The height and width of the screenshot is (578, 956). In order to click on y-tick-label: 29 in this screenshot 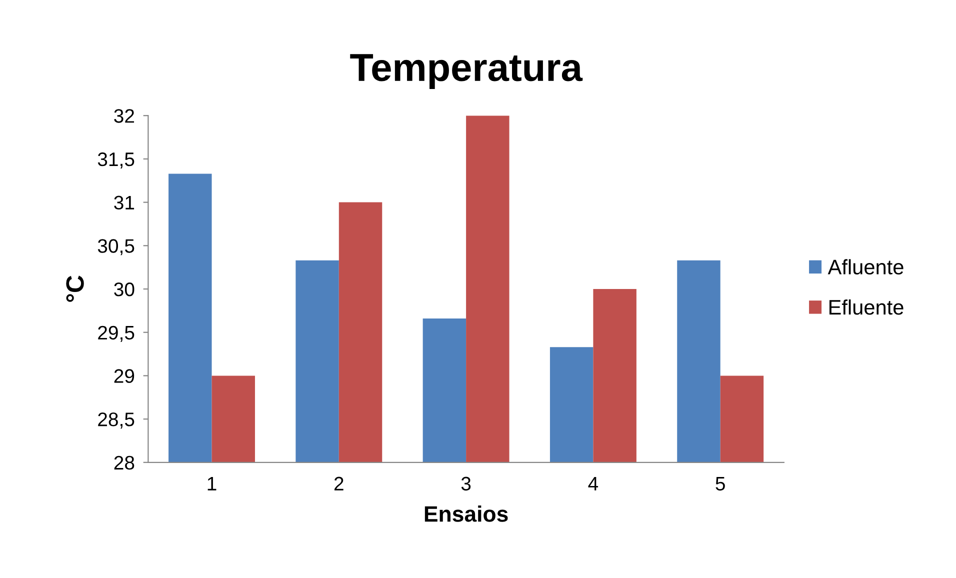, I will do `click(124, 376)`.